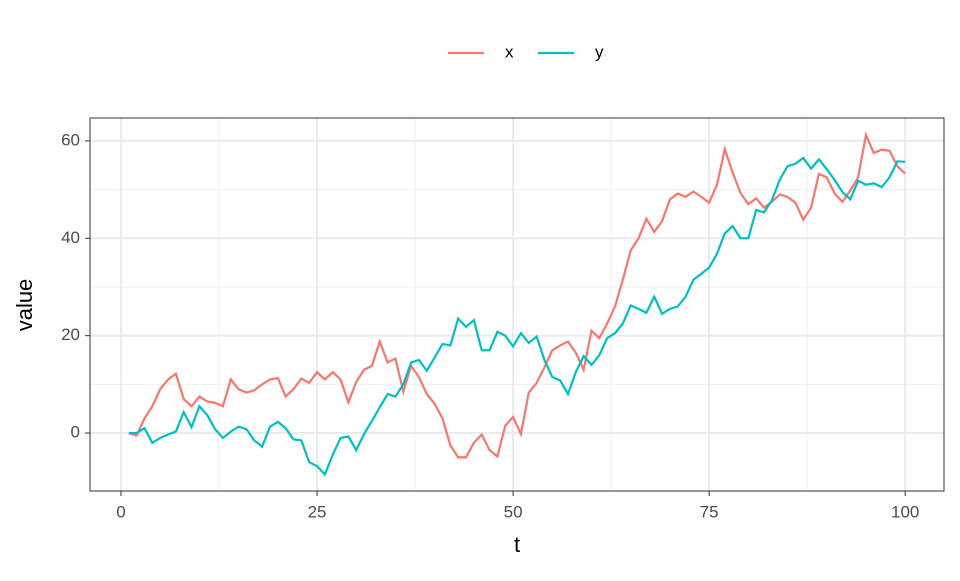 Image resolution: width=960 pixels, height=581 pixels. What do you see at coordinates (70, 334) in the screenshot?
I see `y-tick-label: 20` at bounding box center [70, 334].